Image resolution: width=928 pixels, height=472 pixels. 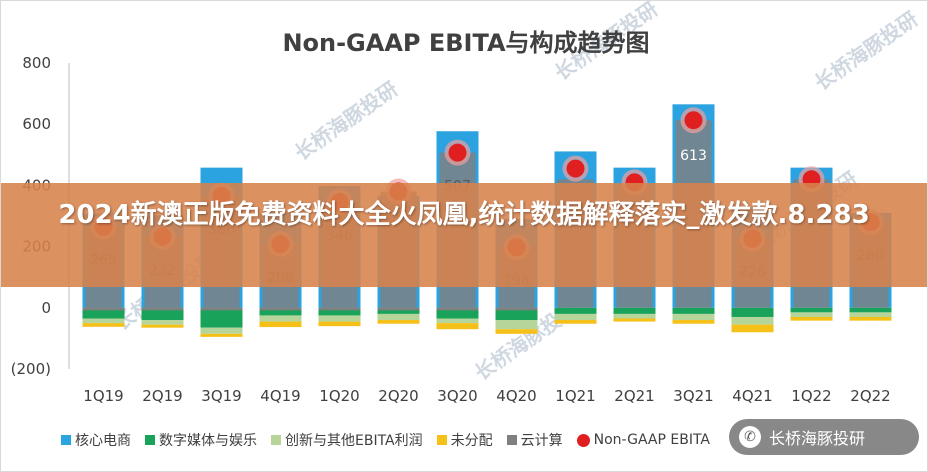 What do you see at coordinates (208, 441) in the screenshot?
I see `legend-label: 数字媒体与娱乐` at bounding box center [208, 441].